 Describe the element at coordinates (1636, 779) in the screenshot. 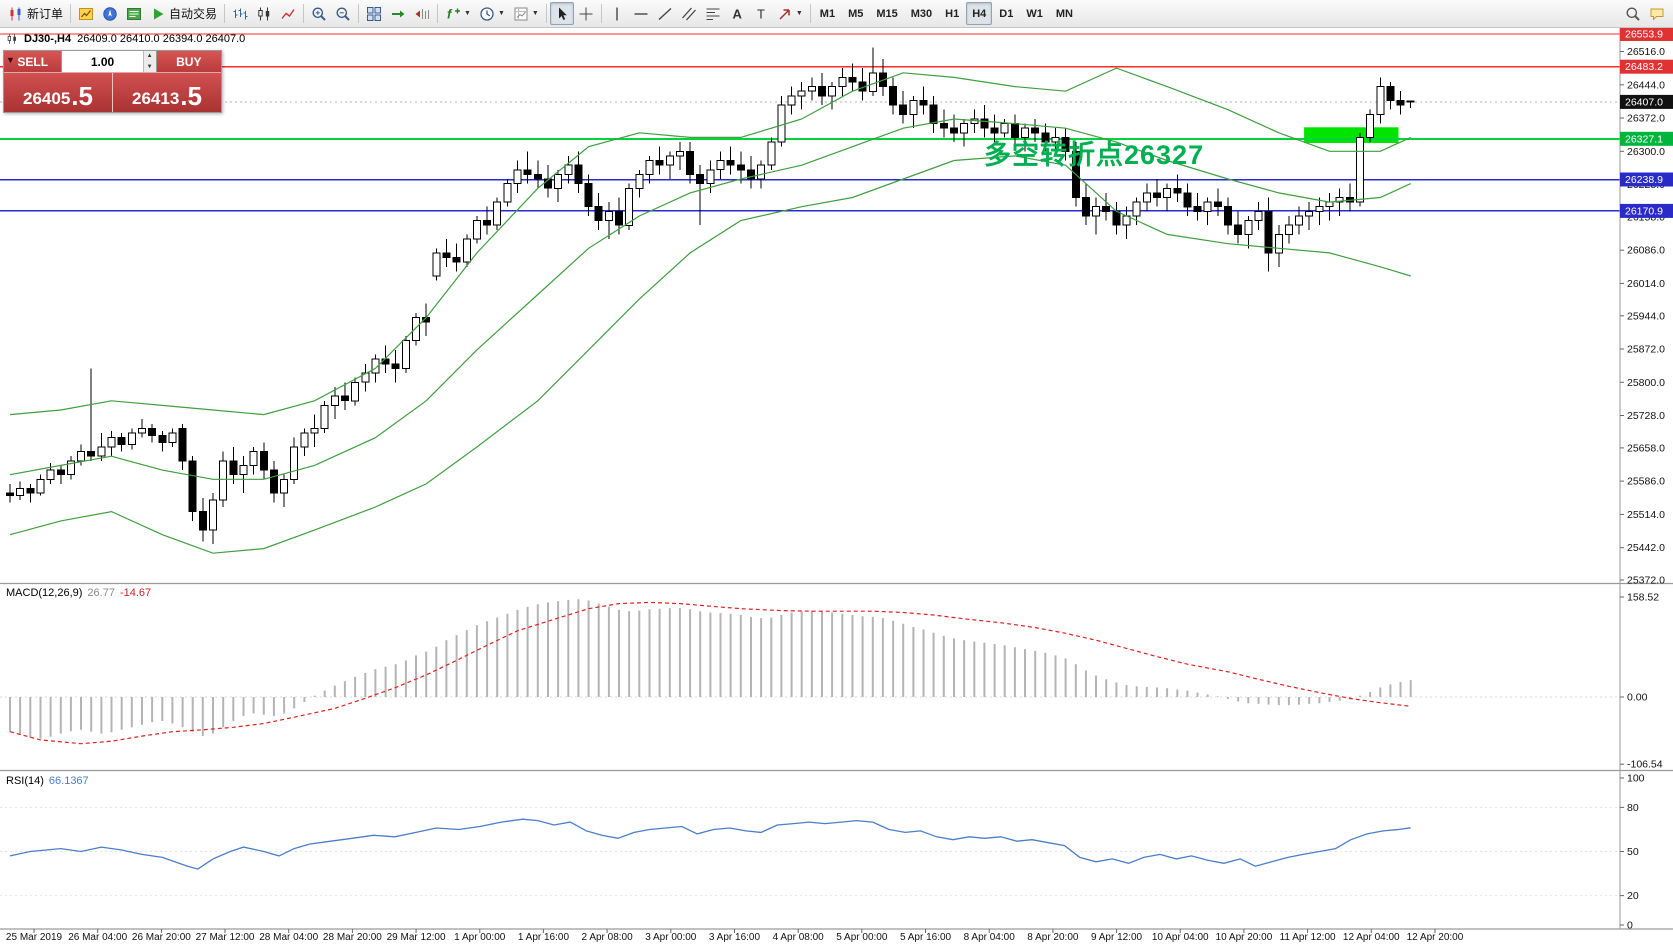

I see `rsi-axis-label: 100` at that location.